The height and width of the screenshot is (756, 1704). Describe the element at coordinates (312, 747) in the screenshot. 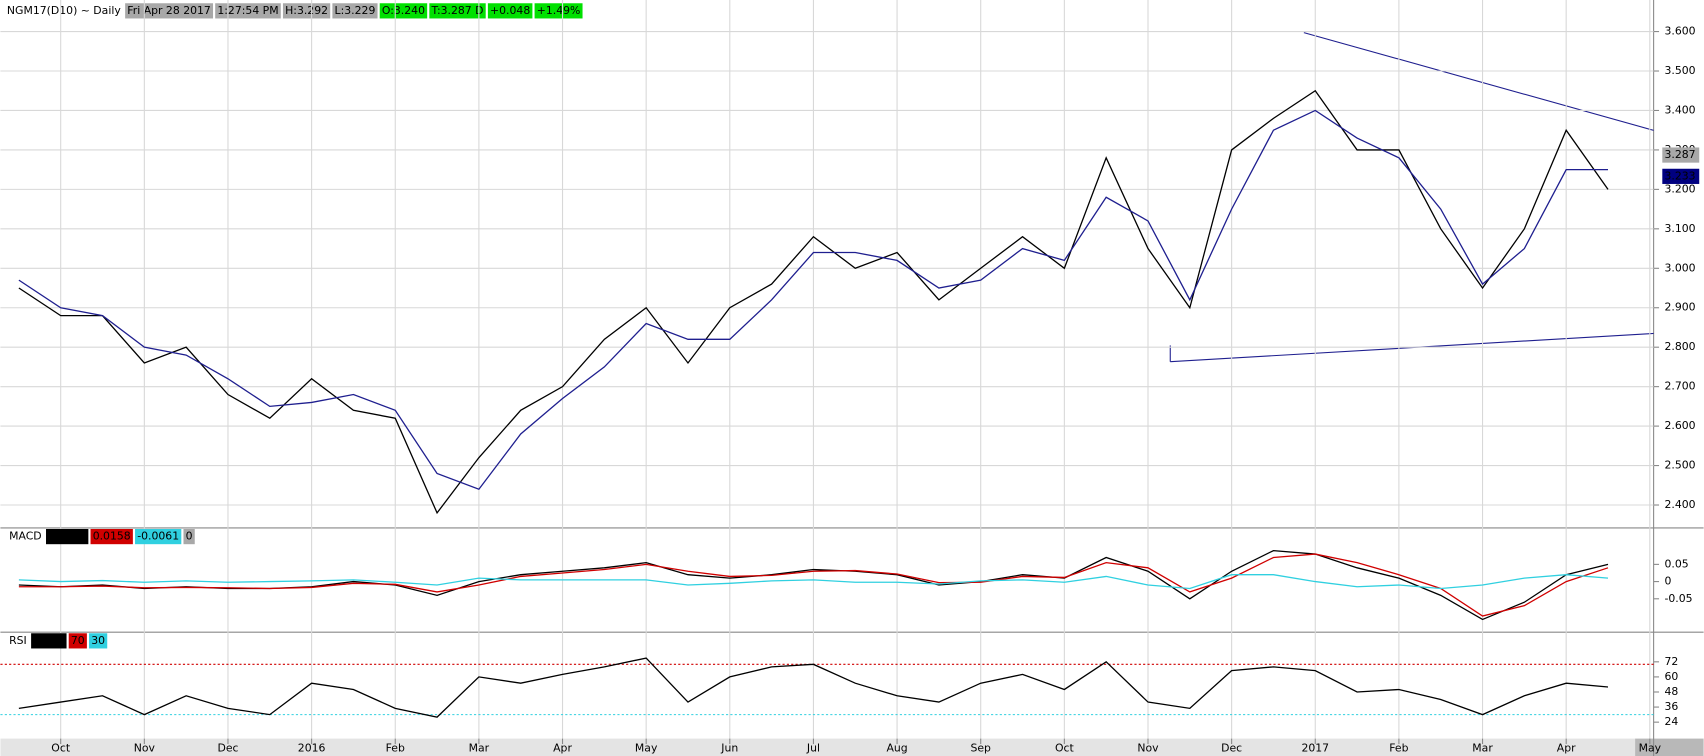

I see `x-tick-label: 2016` at that location.